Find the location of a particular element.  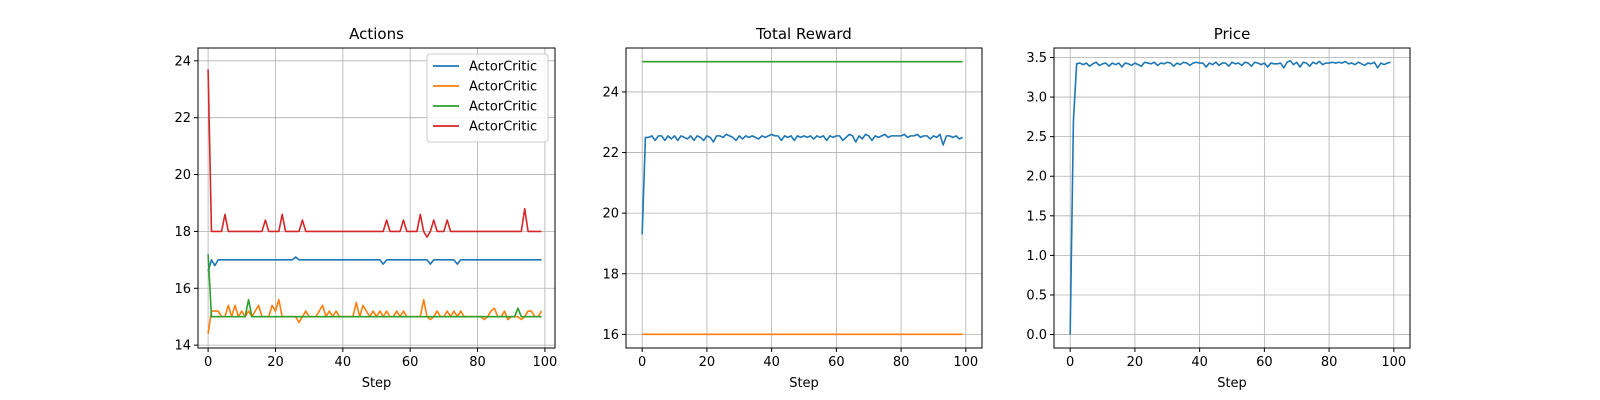

y-tick-label: 1.5 is located at coordinates (1036, 216).